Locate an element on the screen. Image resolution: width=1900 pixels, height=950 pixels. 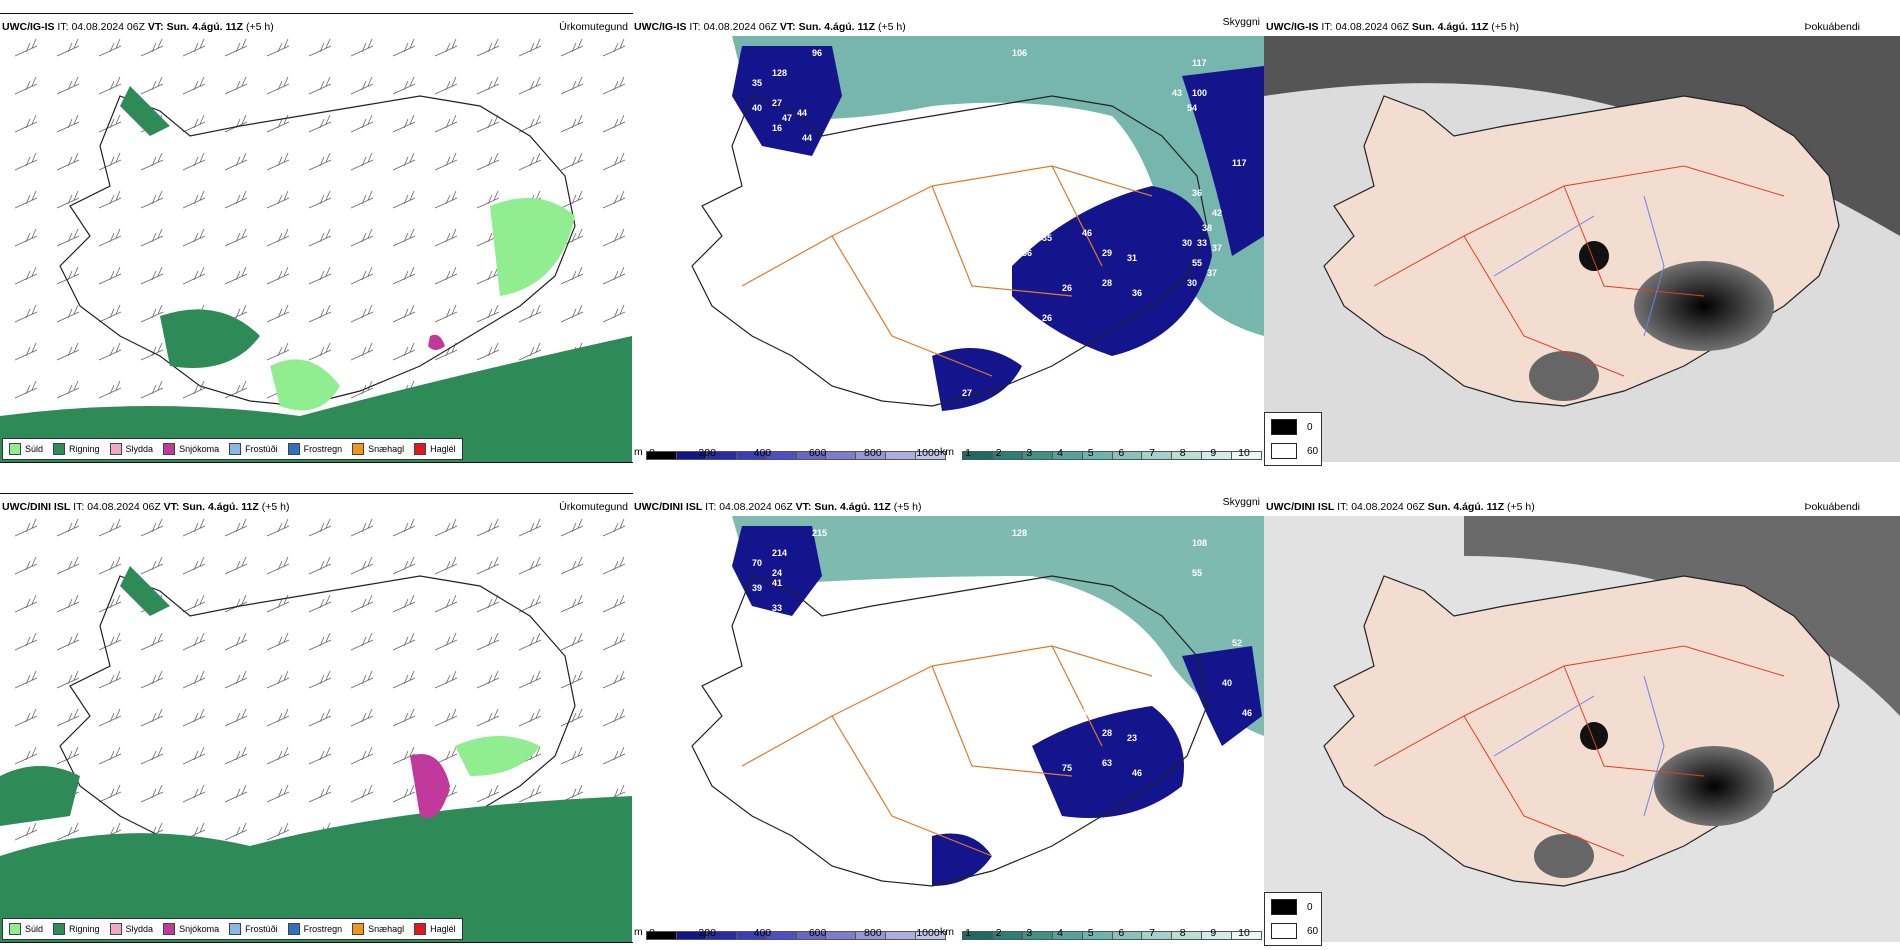
colorbar-tick-label: 1000 is located at coordinates (928, 933).